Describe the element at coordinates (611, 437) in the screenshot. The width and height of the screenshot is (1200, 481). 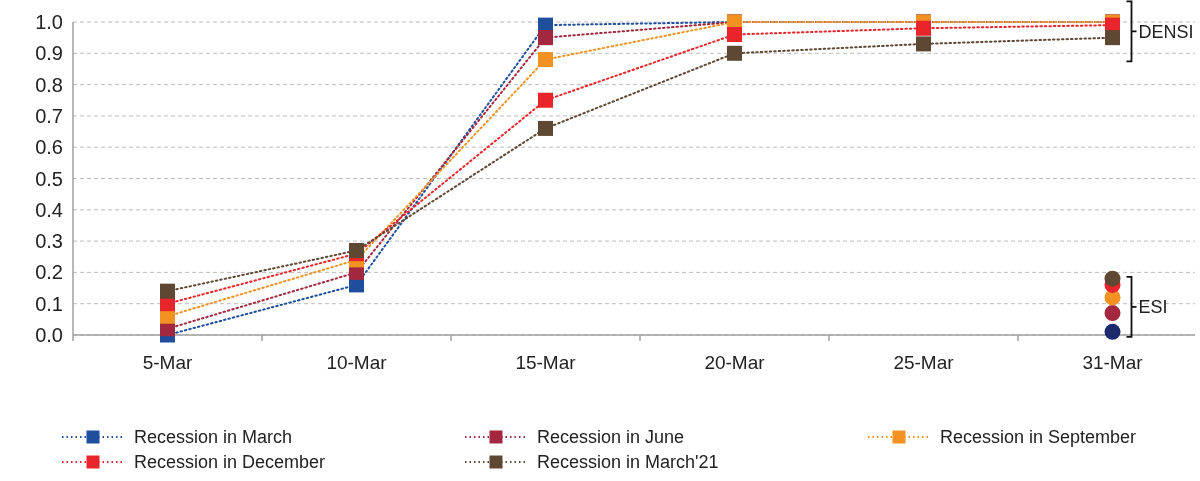
I see `legend-label: Recession in June` at that location.